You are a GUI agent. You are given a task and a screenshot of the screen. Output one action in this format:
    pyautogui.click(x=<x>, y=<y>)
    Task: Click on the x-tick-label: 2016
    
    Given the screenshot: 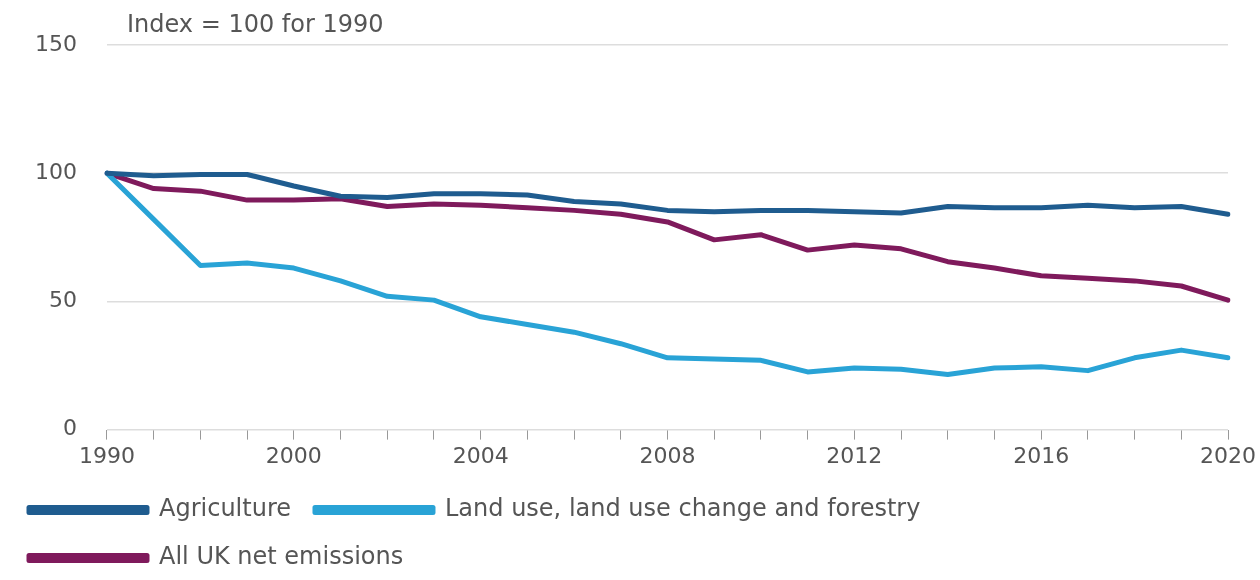 What is the action you would take?
    pyautogui.click(x=1041, y=455)
    